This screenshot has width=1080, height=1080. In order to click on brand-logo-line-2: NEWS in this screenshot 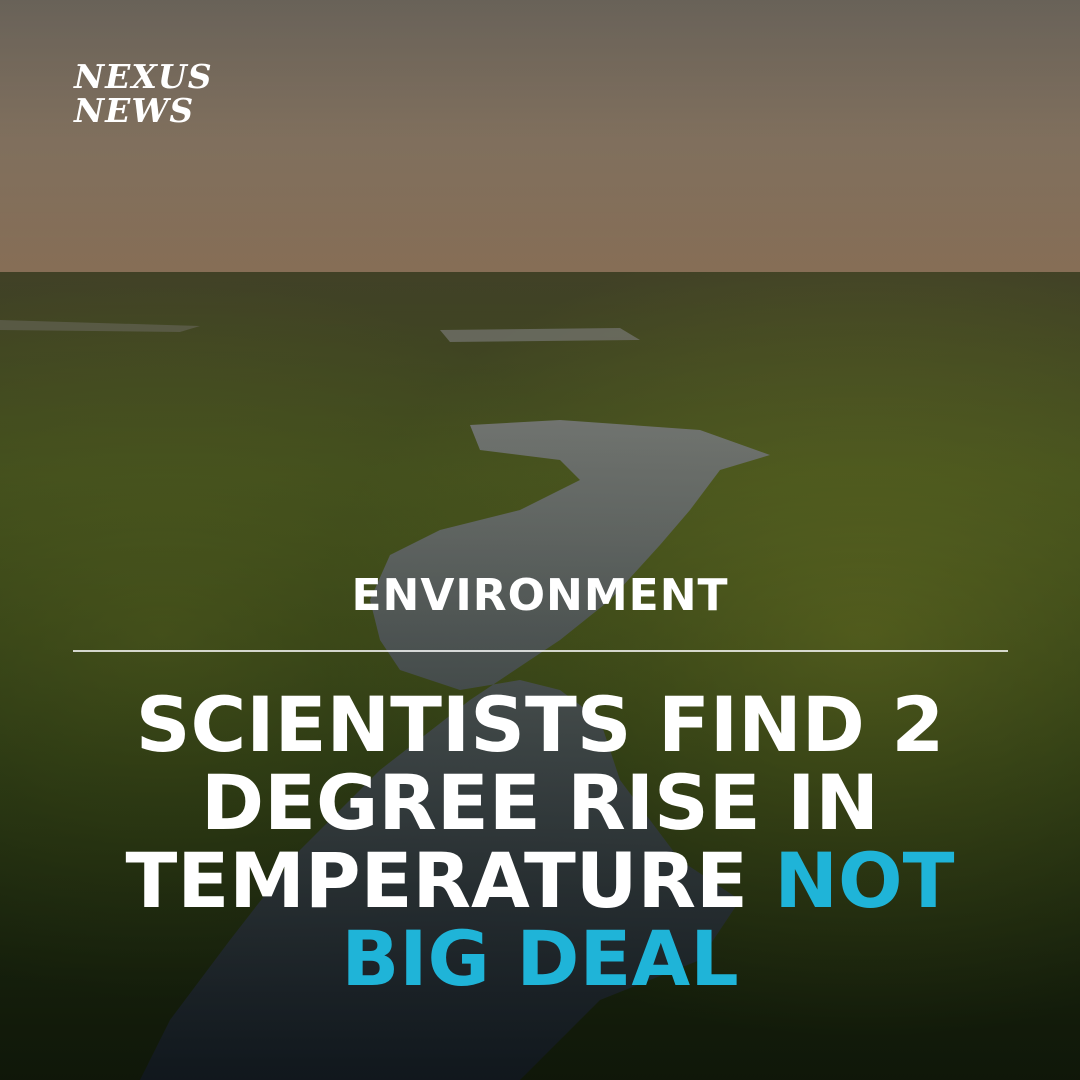, I will do `click(134, 110)`.